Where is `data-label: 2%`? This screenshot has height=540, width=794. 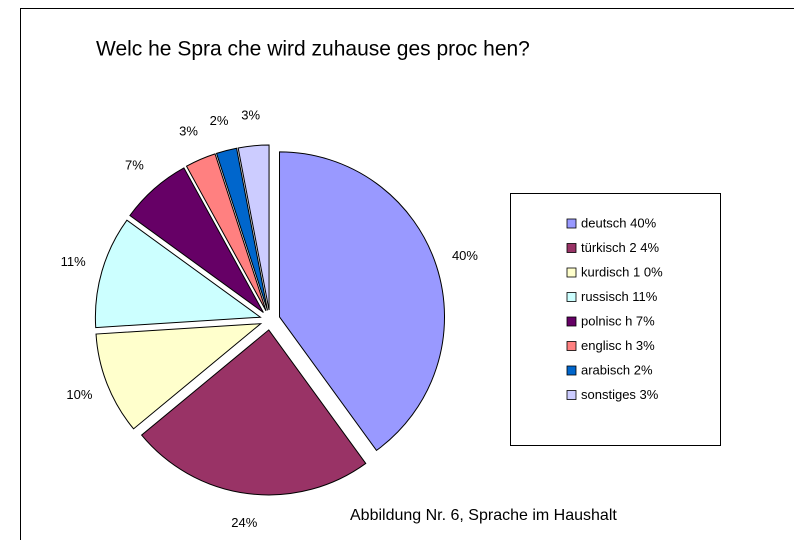
data-label: 2% is located at coordinates (219, 120).